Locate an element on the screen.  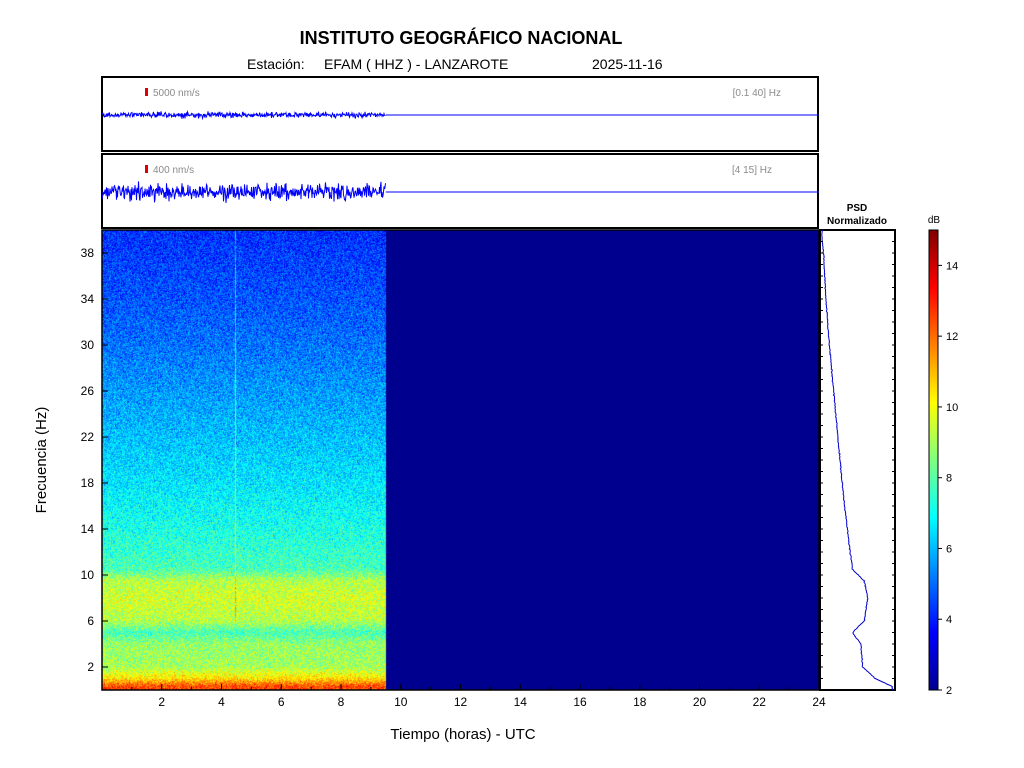
y-tick-label: 2 is located at coordinates (90, 667).